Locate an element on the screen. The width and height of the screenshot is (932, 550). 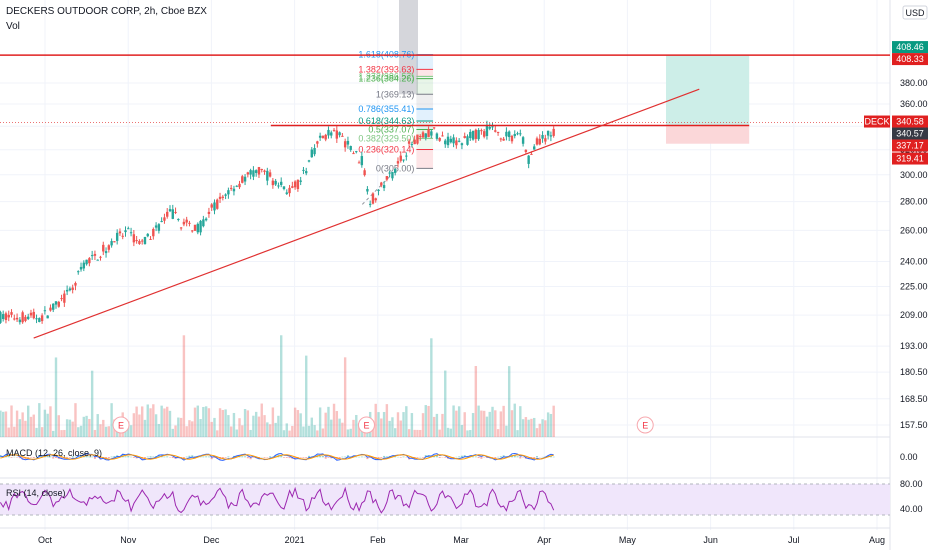
price-tick-label: 225.00 is located at coordinates (914, 287).